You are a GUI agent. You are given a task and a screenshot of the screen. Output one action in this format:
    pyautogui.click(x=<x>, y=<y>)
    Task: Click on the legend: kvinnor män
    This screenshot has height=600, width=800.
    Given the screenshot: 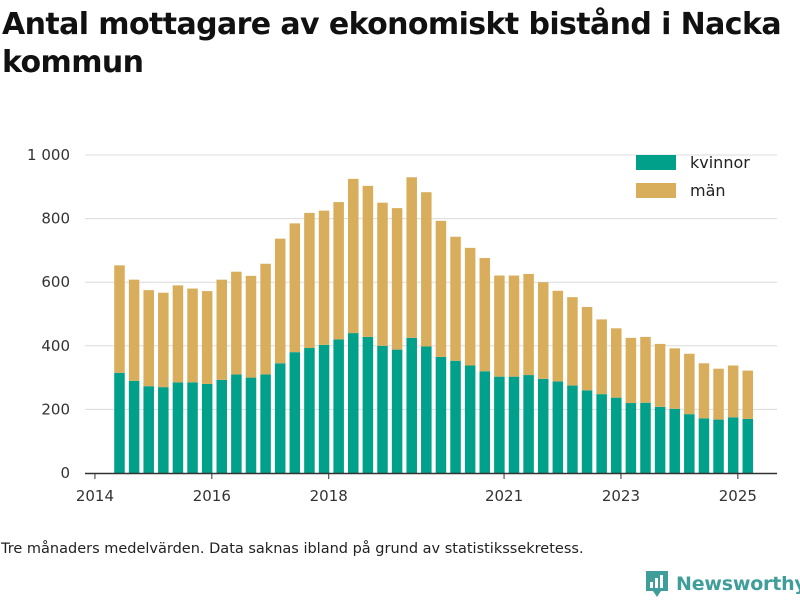 What is the action you would take?
    pyautogui.click(x=693, y=176)
    